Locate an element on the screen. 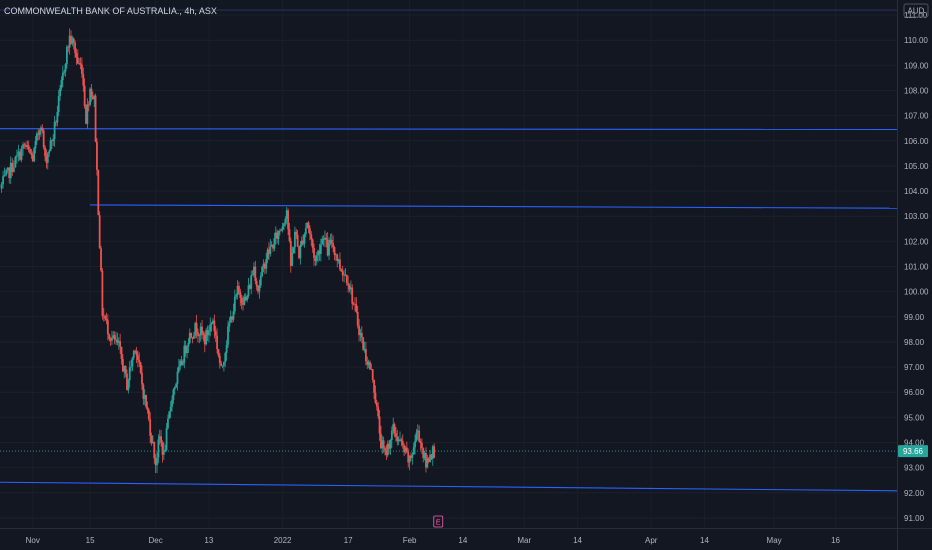  price-tick-label: 93.00 is located at coordinates (914, 468).